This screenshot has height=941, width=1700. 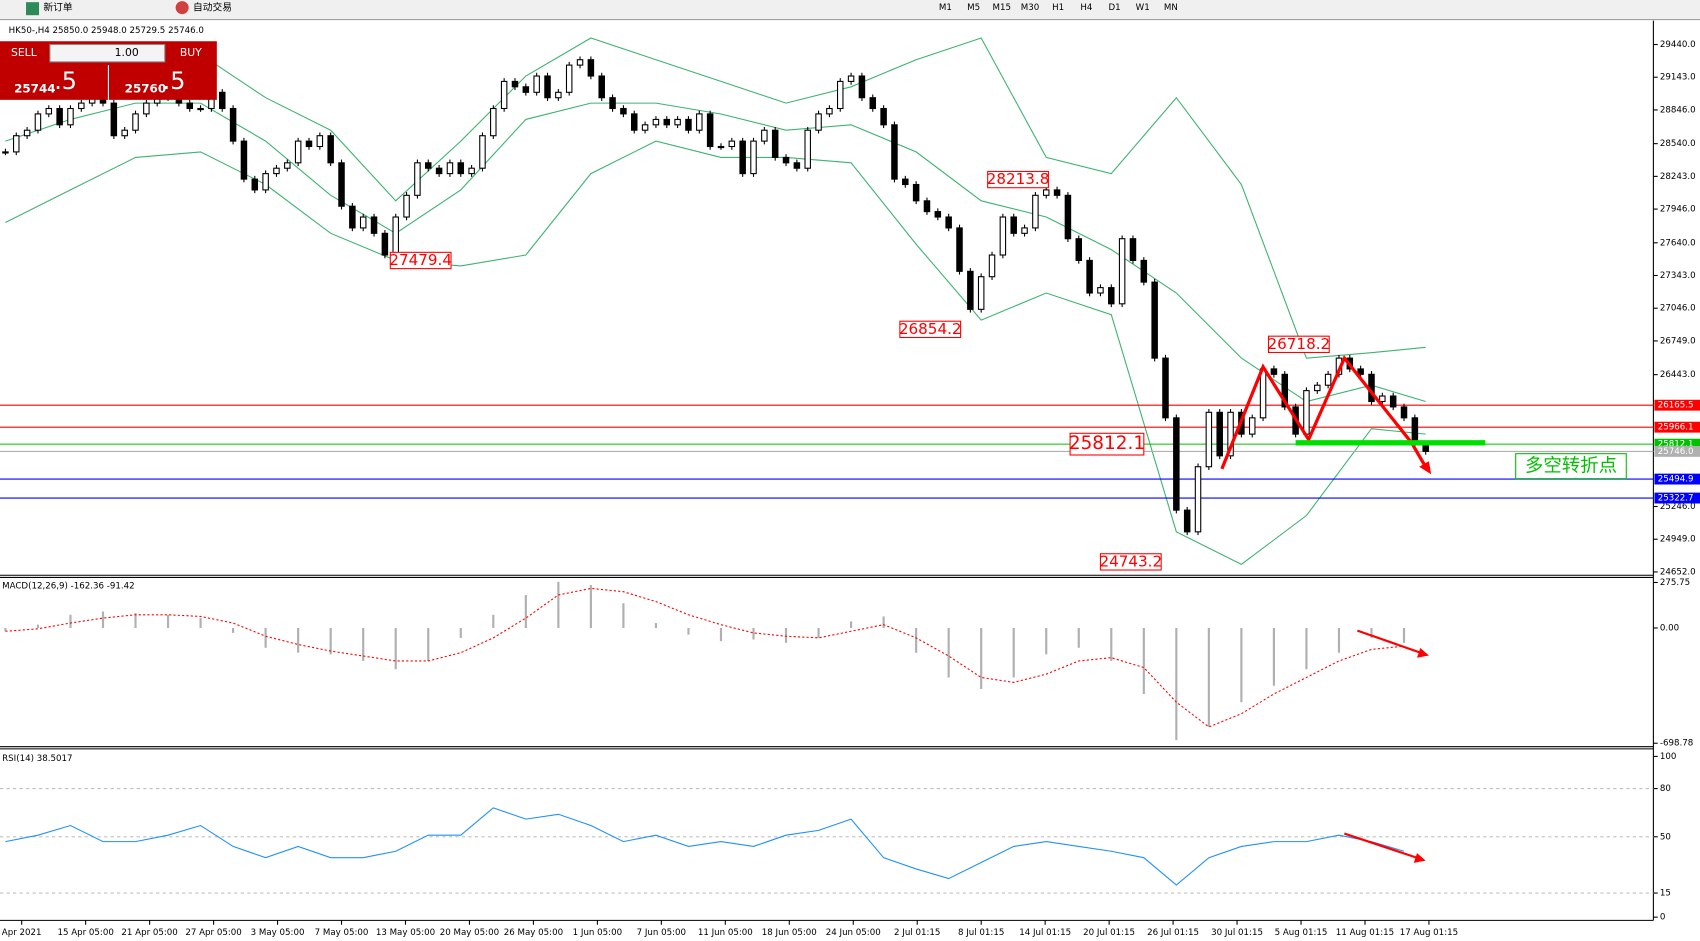 I want to click on buy-button: BUY, so click(x=191, y=52).